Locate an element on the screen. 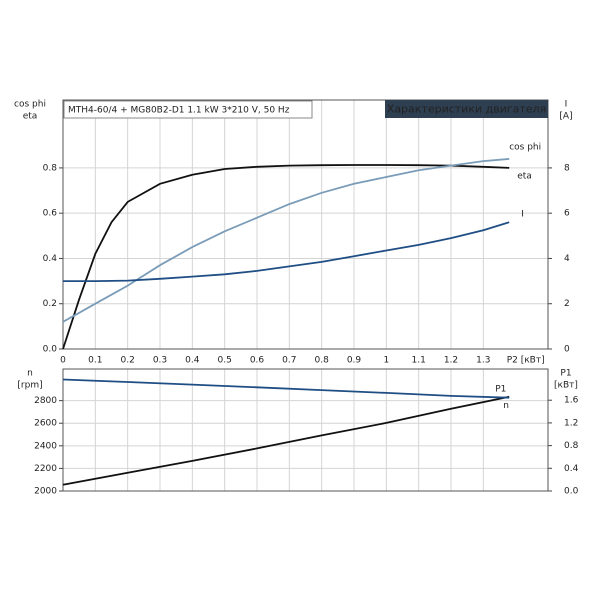 The height and width of the screenshot is (600, 600). y-axis-title: n is located at coordinates (30, 374).